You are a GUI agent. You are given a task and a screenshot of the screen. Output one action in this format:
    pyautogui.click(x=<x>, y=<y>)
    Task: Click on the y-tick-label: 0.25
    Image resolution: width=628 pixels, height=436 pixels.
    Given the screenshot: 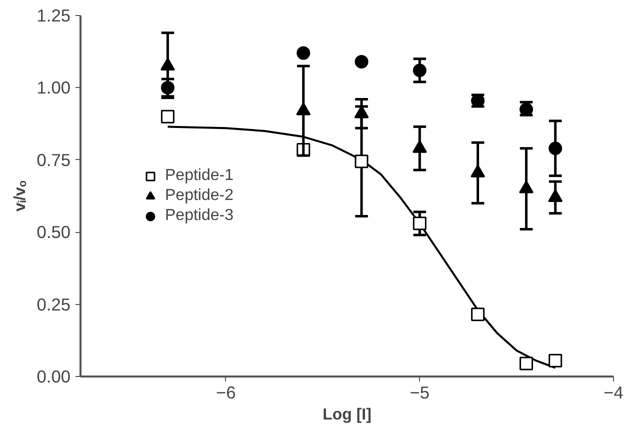 What is the action you would take?
    pyautogui.click(x=53, y=304)
    